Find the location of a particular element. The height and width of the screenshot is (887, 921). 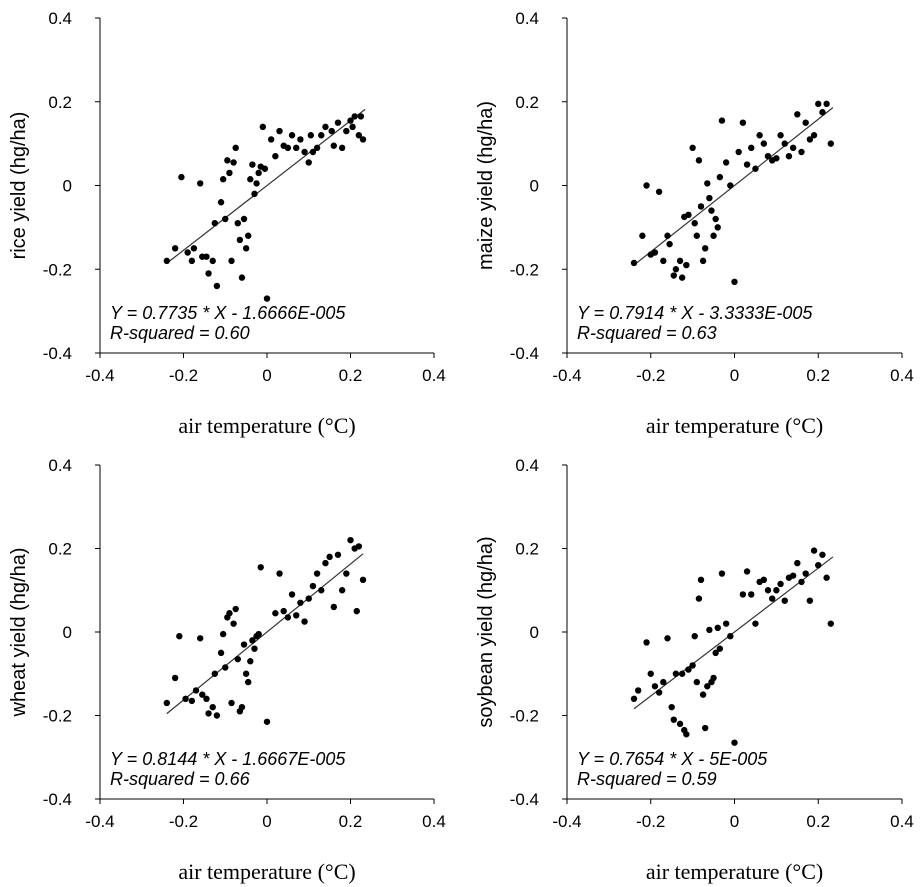

x-axis-title: air temperature (°C) is located at coordinates (734, 425).